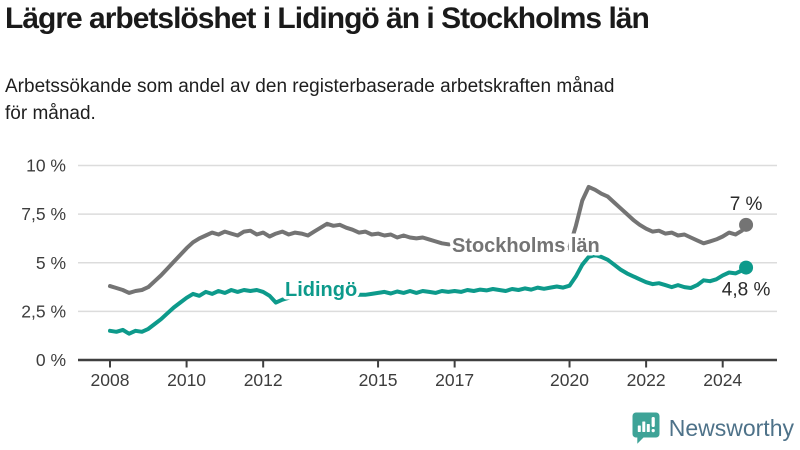 The image size is (800, 450). I want to click on x-tick-label: 2015, so click(378, 380).